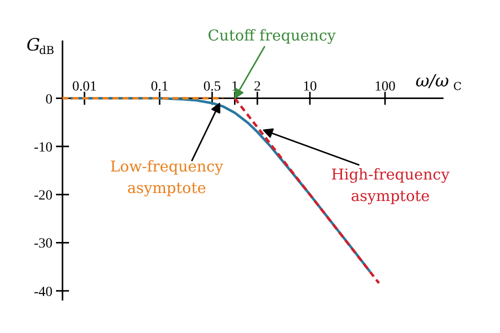  I want to click on y-tick-label: -20, so click(43, 196).